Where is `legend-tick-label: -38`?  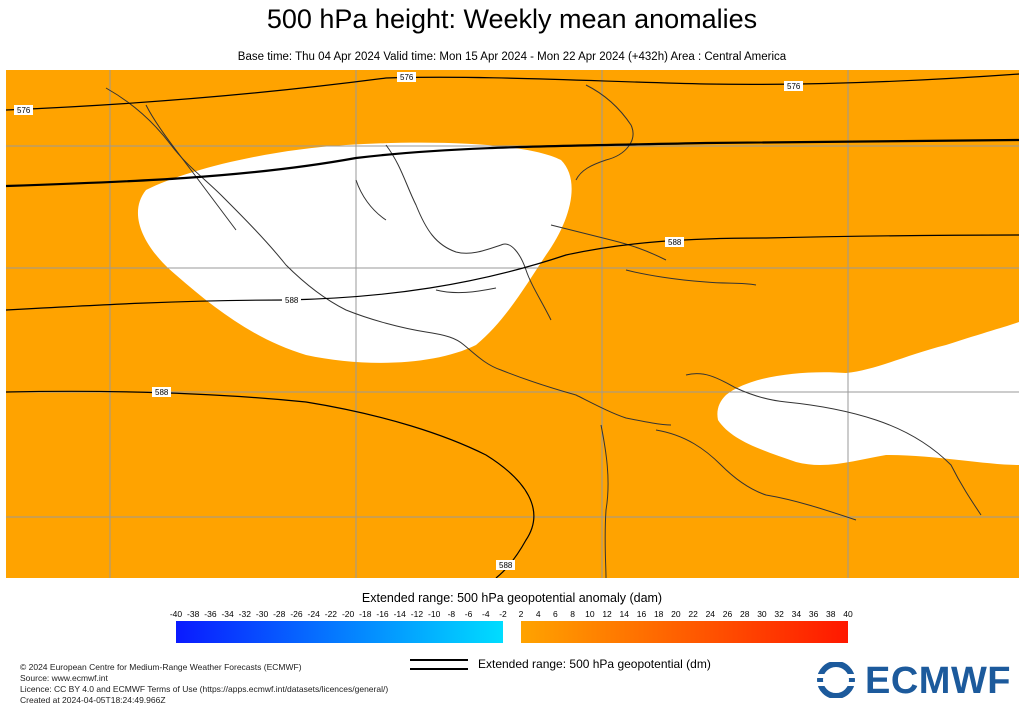
legend-tick-label: -38 is located at coordinates (193, 614).